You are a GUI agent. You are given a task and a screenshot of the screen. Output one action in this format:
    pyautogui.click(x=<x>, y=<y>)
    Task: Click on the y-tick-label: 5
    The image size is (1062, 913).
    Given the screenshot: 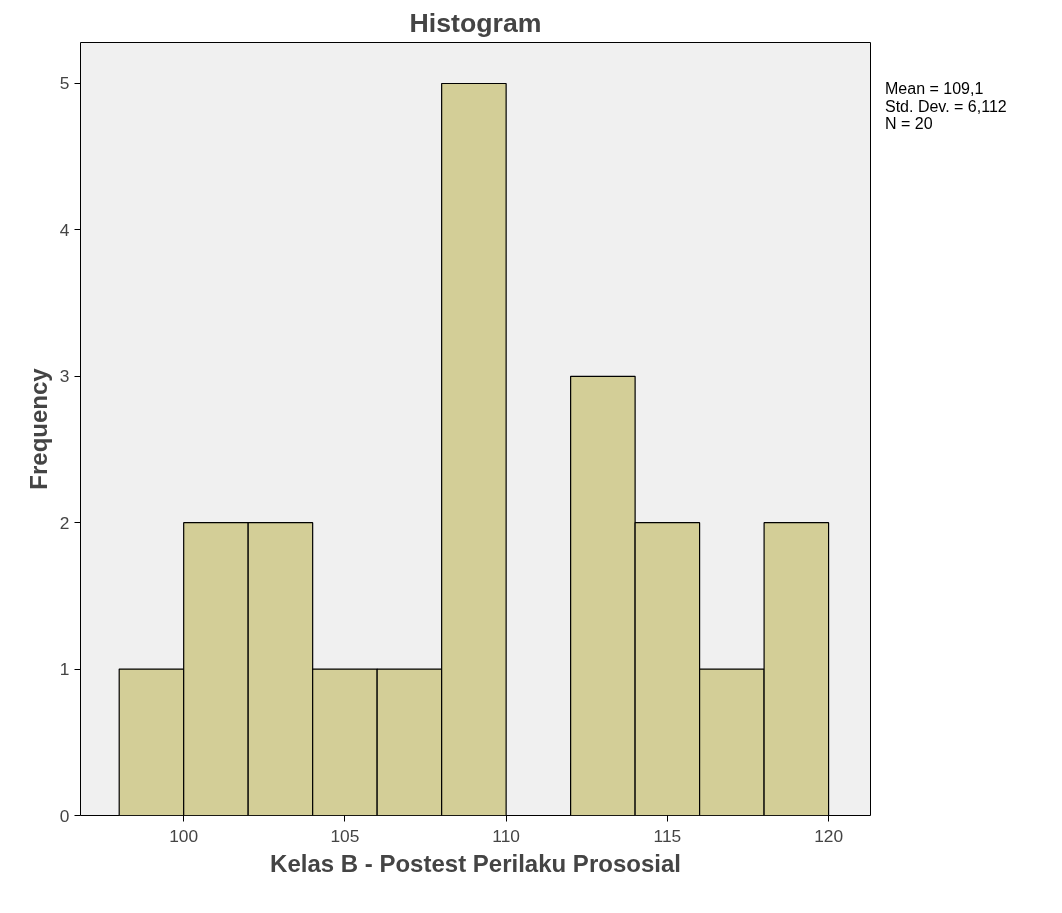 What is the action you would take?
    pyautogui.click(x=64, y=83)
    